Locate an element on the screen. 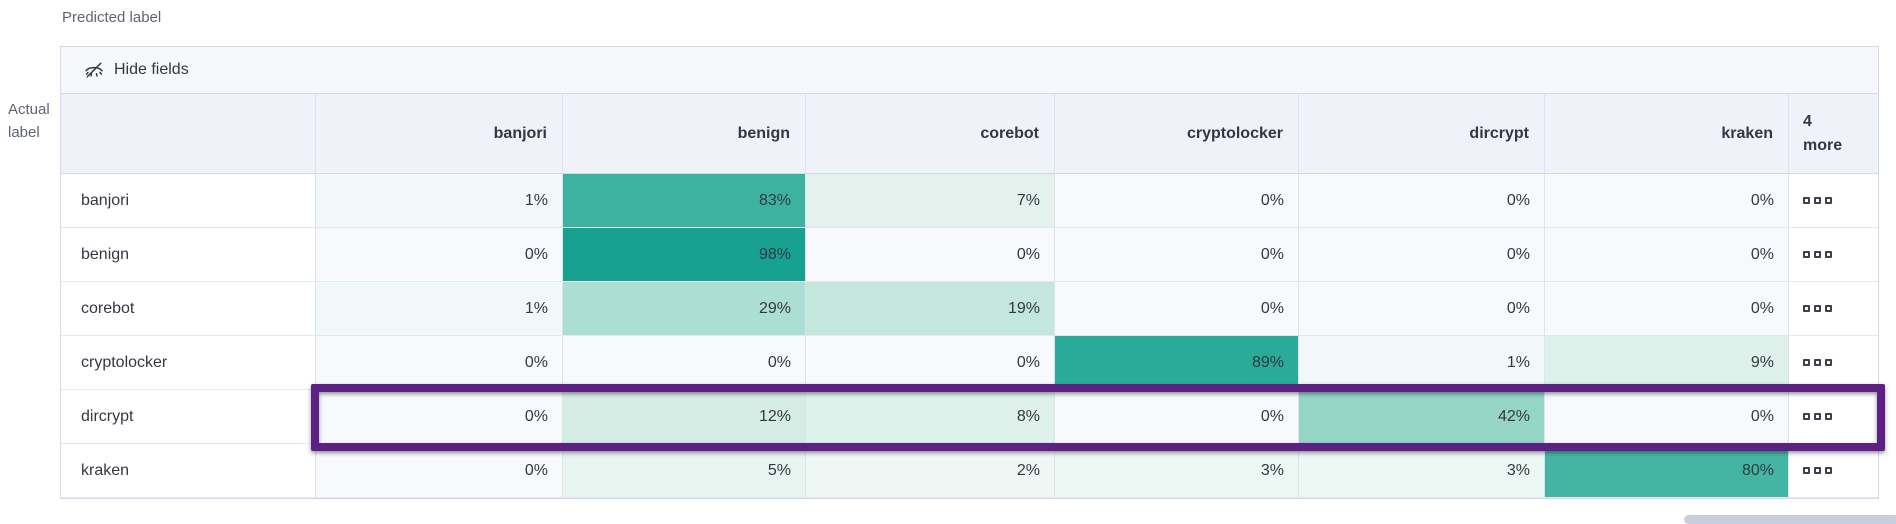 The image size is (1896, 524). cell-dircrypt-cryptolocker: 0% is located at coordinates (1177, 417).